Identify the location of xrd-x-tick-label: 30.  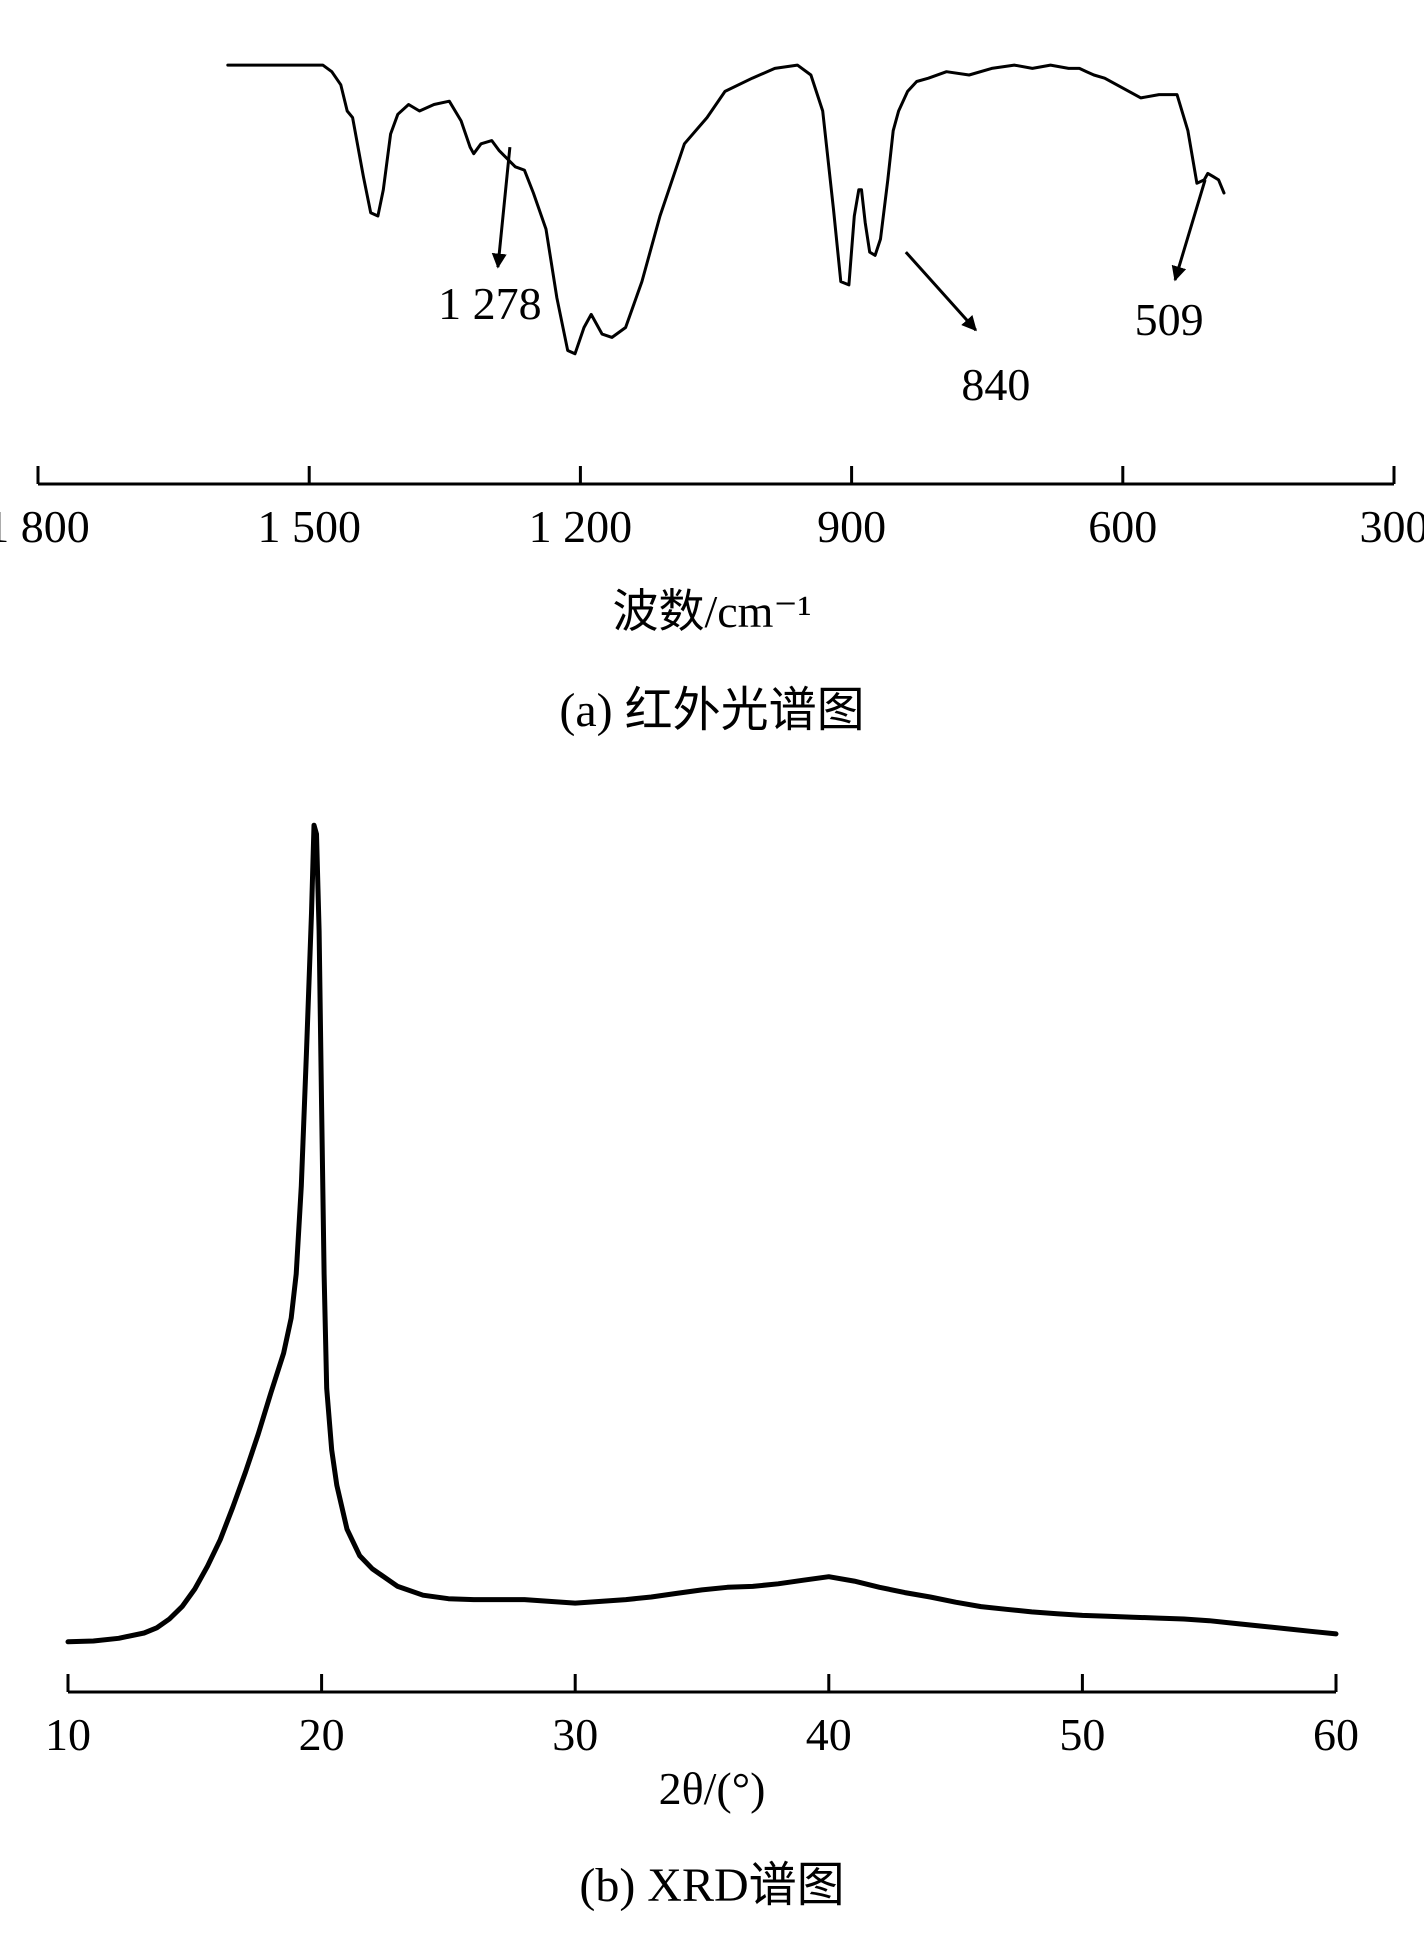
(575, 1734).